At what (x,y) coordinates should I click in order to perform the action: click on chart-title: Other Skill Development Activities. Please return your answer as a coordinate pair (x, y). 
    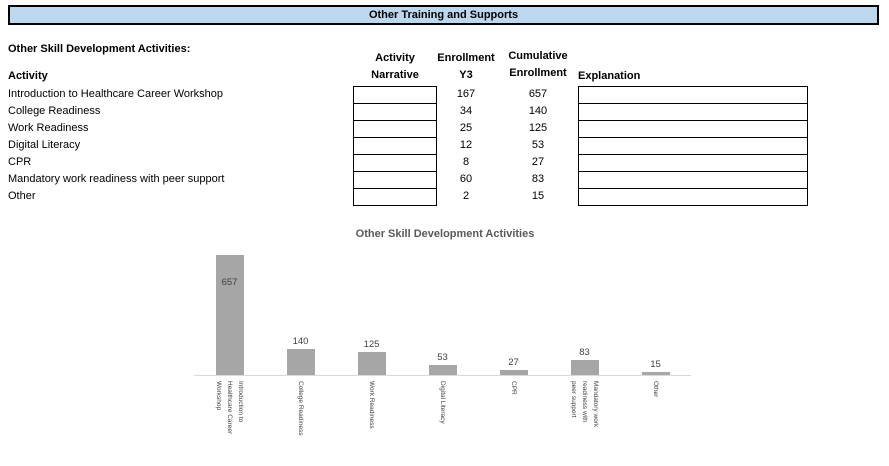
    Looking at the image, I should click on (445, 234).